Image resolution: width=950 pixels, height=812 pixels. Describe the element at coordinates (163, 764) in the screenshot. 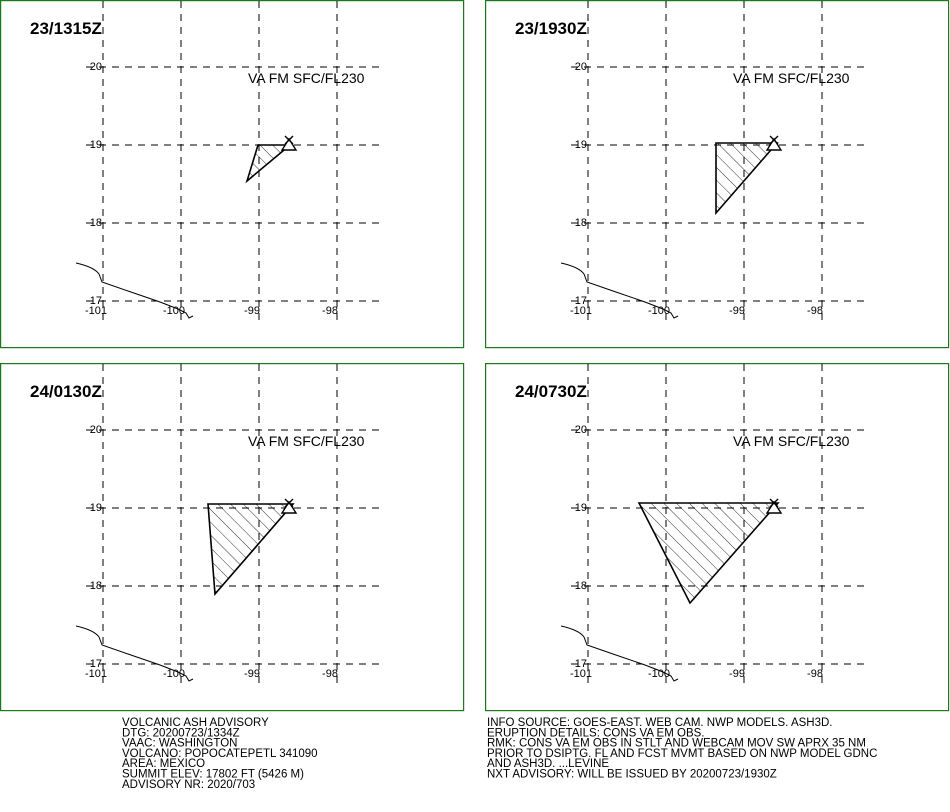

I see `advisory-line: AREA: MEXICO` at that location.